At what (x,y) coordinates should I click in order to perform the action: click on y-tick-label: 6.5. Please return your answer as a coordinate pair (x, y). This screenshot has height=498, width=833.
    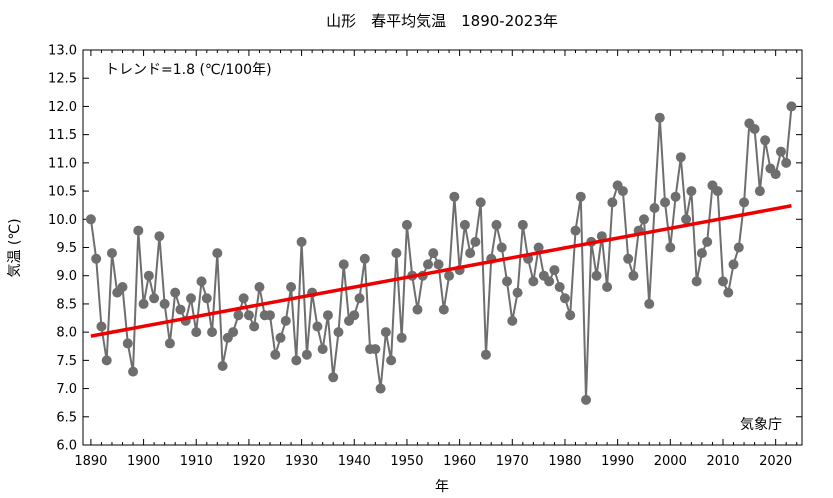
    Looking at the image, I should click on (66, 417).